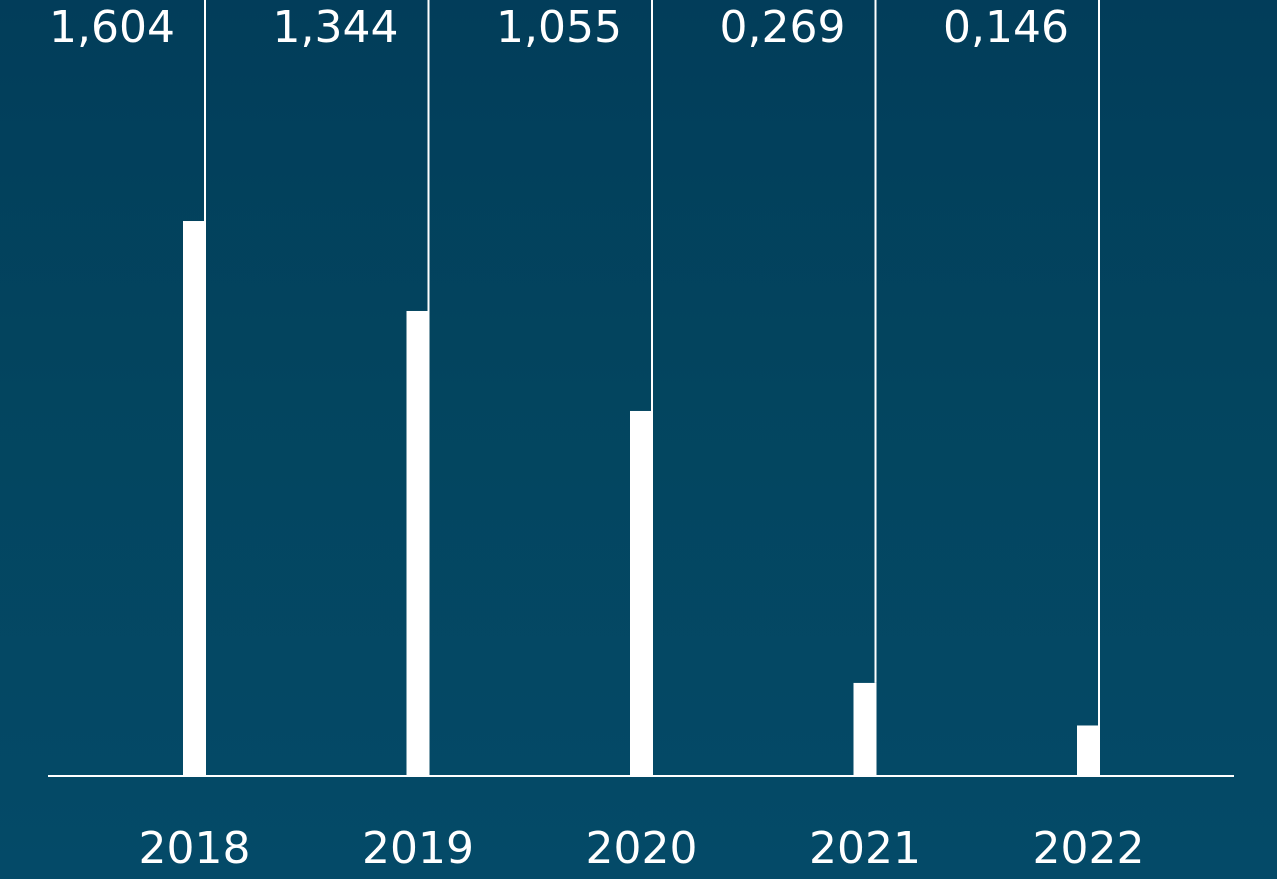 The image size is (1277, 879). I want to click on tick-label-2021: 2021, so click(865, 848).